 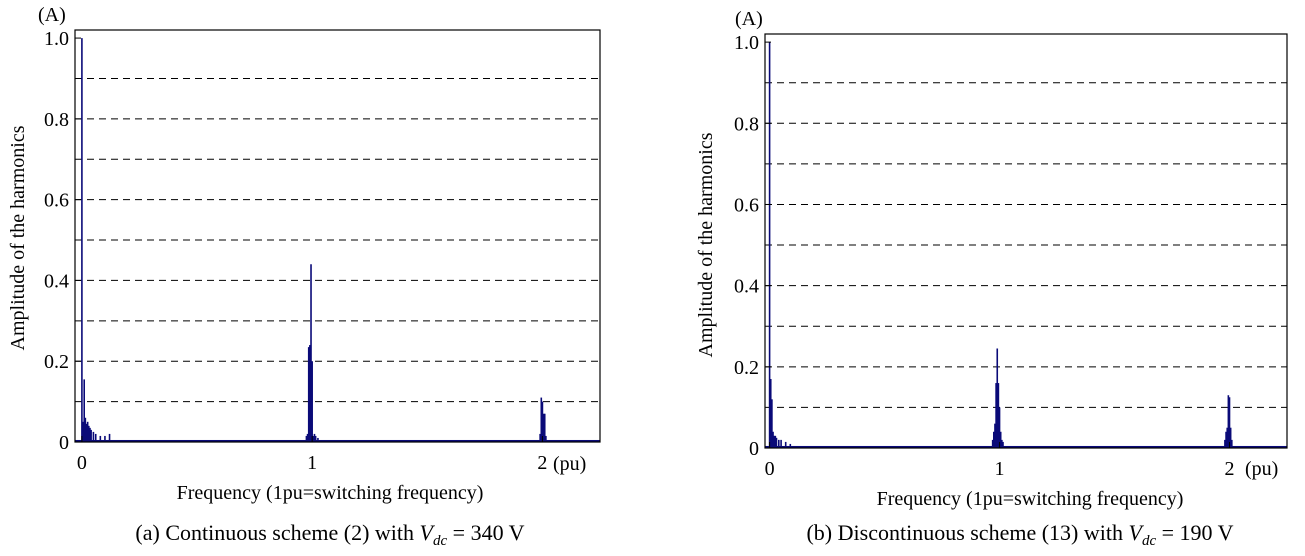 What do you see at coordinates (440, 541) in the screenshot?
I see `panel-a-caption-sub: dc` at bounding box center [440, 541].